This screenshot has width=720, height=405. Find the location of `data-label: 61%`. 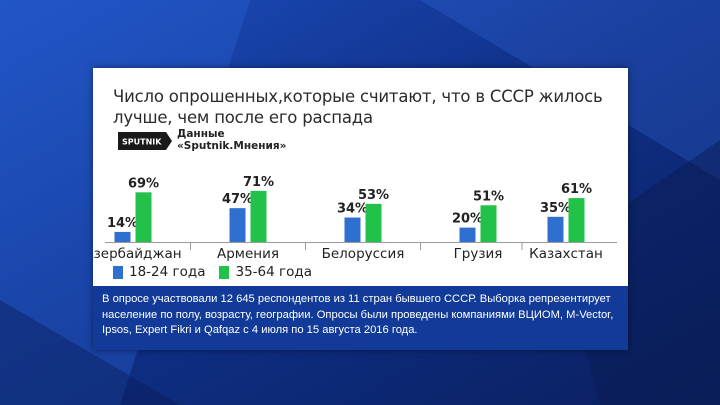

data-label: 61% is located at coordinates (576, 189).